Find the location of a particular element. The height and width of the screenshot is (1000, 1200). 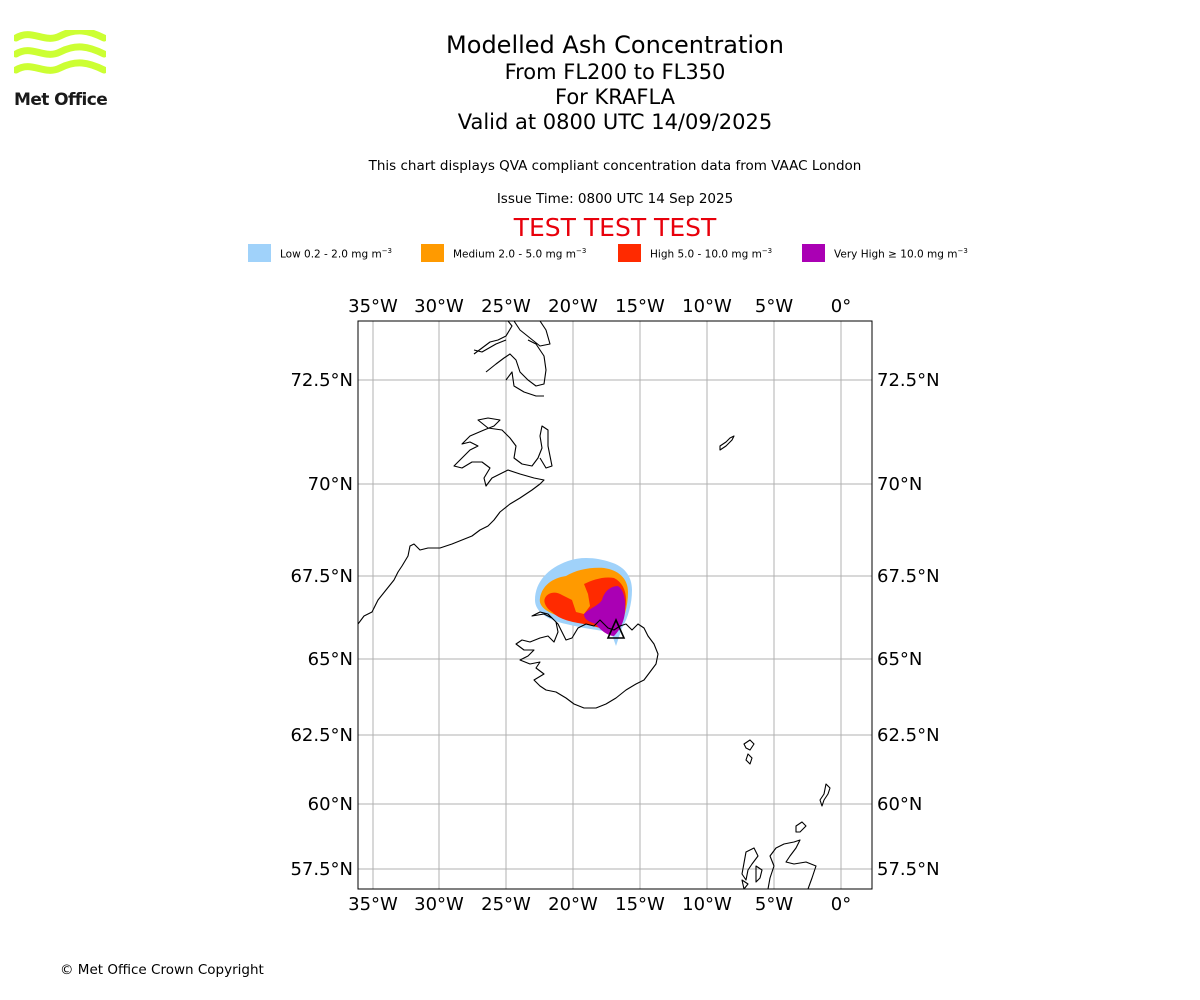

greenland-coast is located at coordinates (455, 521).